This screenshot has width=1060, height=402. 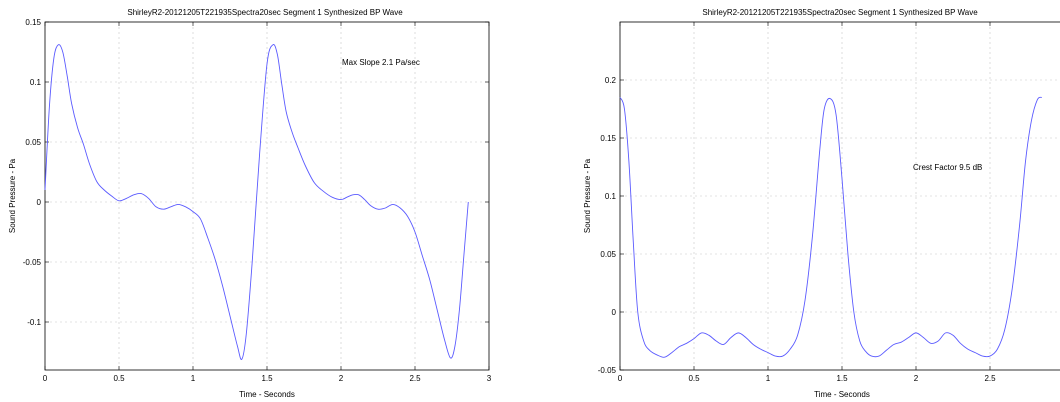 I want to click on y-tick-label: 0.2, so click(x=611, y=80).